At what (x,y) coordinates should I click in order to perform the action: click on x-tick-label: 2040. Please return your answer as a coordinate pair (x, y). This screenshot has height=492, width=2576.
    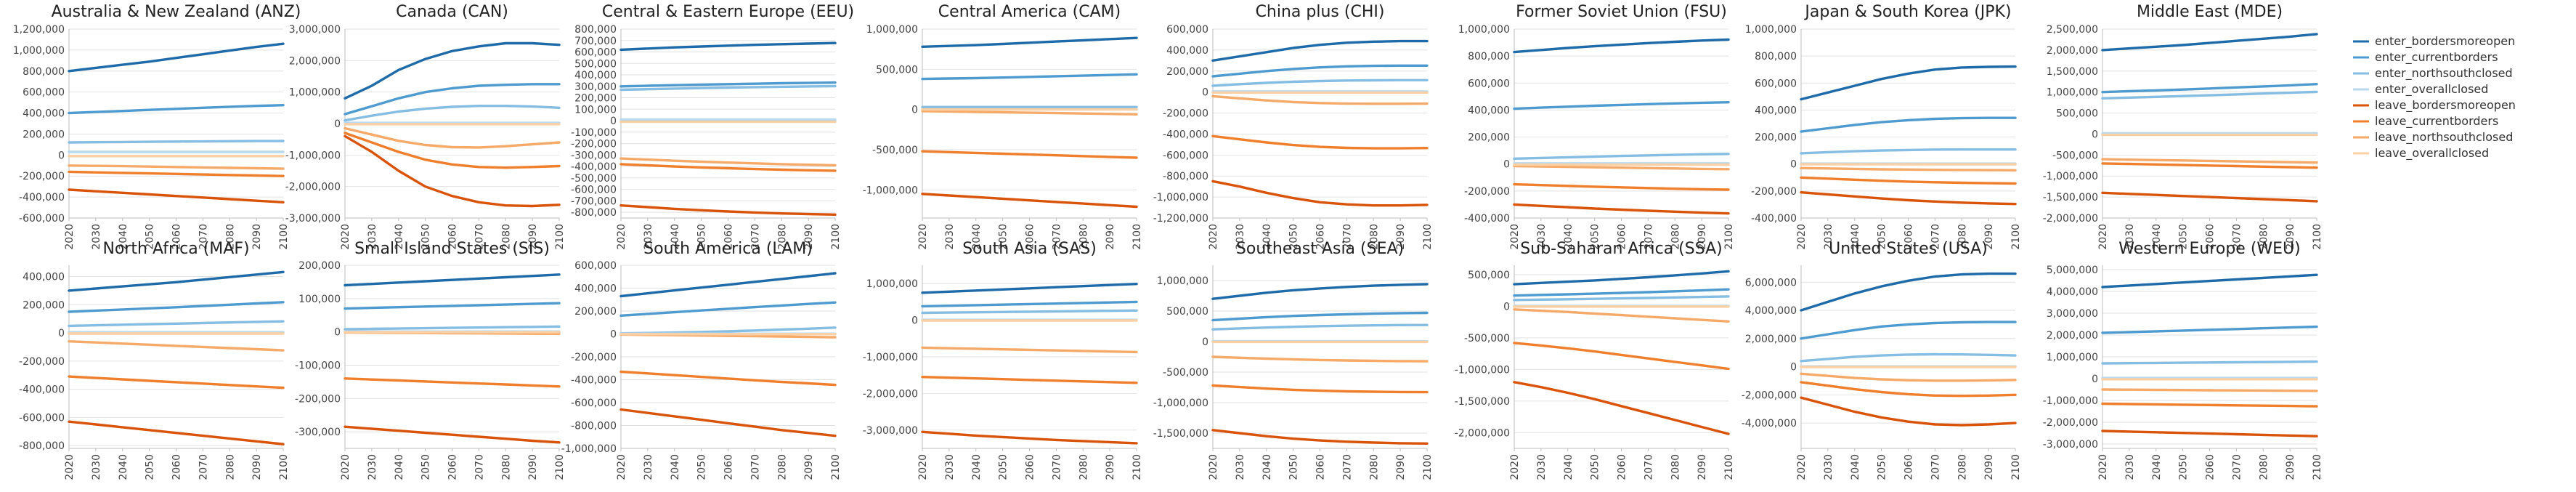
    Looking at the image, I should click on (123, 467).